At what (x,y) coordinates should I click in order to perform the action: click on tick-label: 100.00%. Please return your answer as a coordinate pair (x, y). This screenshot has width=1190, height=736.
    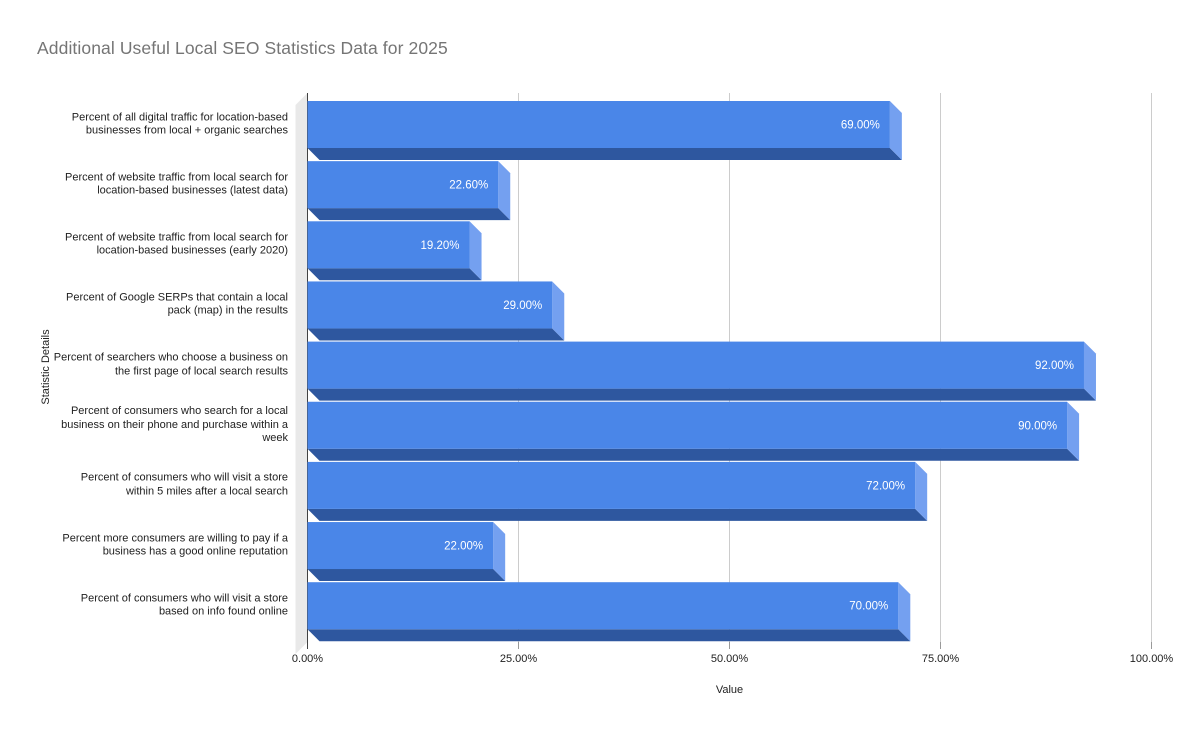
    Looking at the image, I should click on (1152, 659).